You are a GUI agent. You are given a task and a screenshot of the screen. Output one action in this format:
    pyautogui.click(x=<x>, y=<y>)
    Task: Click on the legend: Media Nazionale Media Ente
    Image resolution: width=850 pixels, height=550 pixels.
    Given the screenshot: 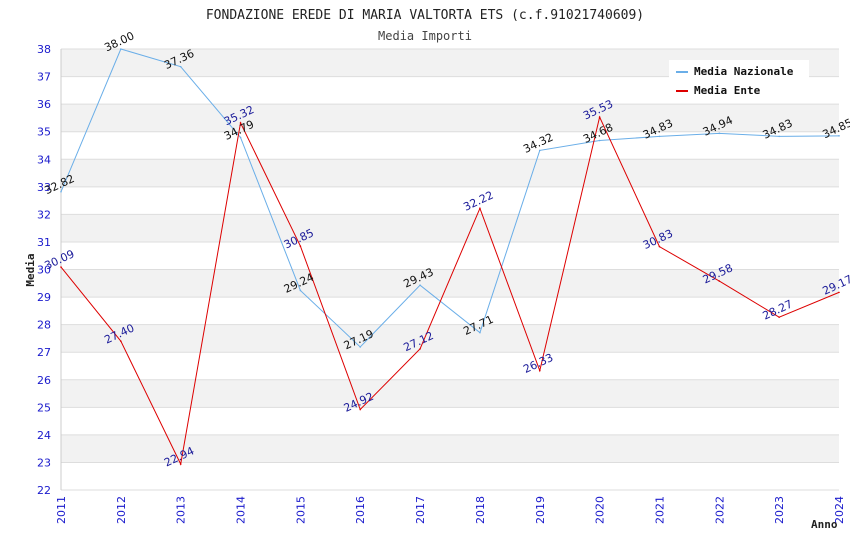 What is the action you would take?
    pyautogui.click(x=739, y=81)
    